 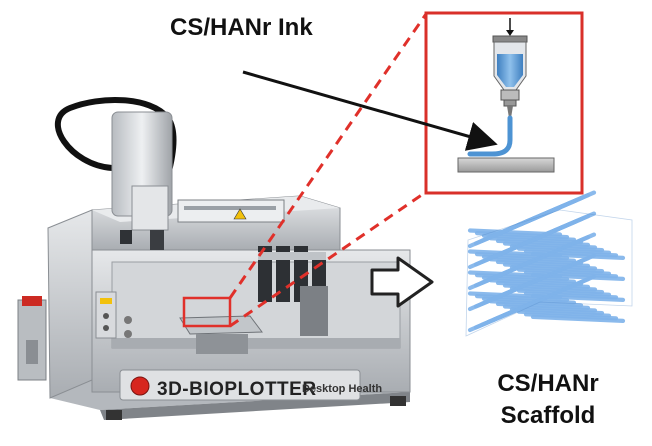 I want to click on cable, so click(x=116, y=136).